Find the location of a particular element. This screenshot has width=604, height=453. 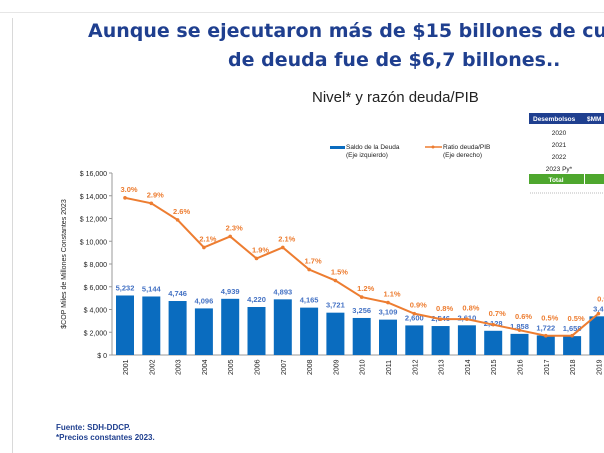

legend-bar-sub: (Eje izquierdo) is located at coordinates (367, 155).